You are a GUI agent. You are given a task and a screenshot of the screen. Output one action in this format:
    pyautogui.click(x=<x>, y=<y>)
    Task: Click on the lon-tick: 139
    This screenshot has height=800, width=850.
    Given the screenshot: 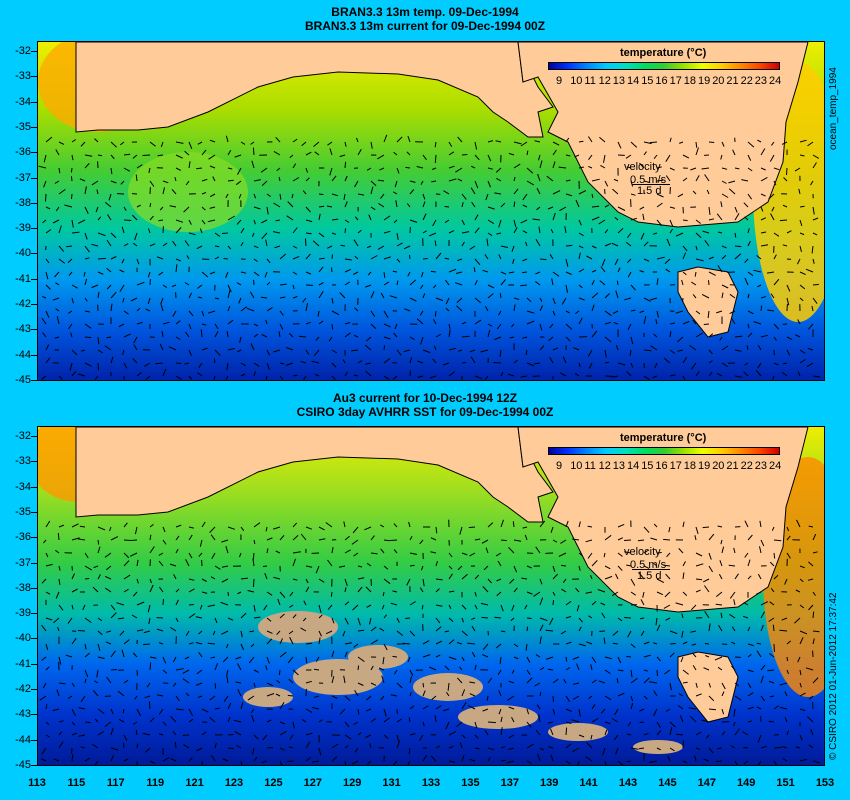 What is the action you would take?
    pyautogui.click(x=549, y=783)
    